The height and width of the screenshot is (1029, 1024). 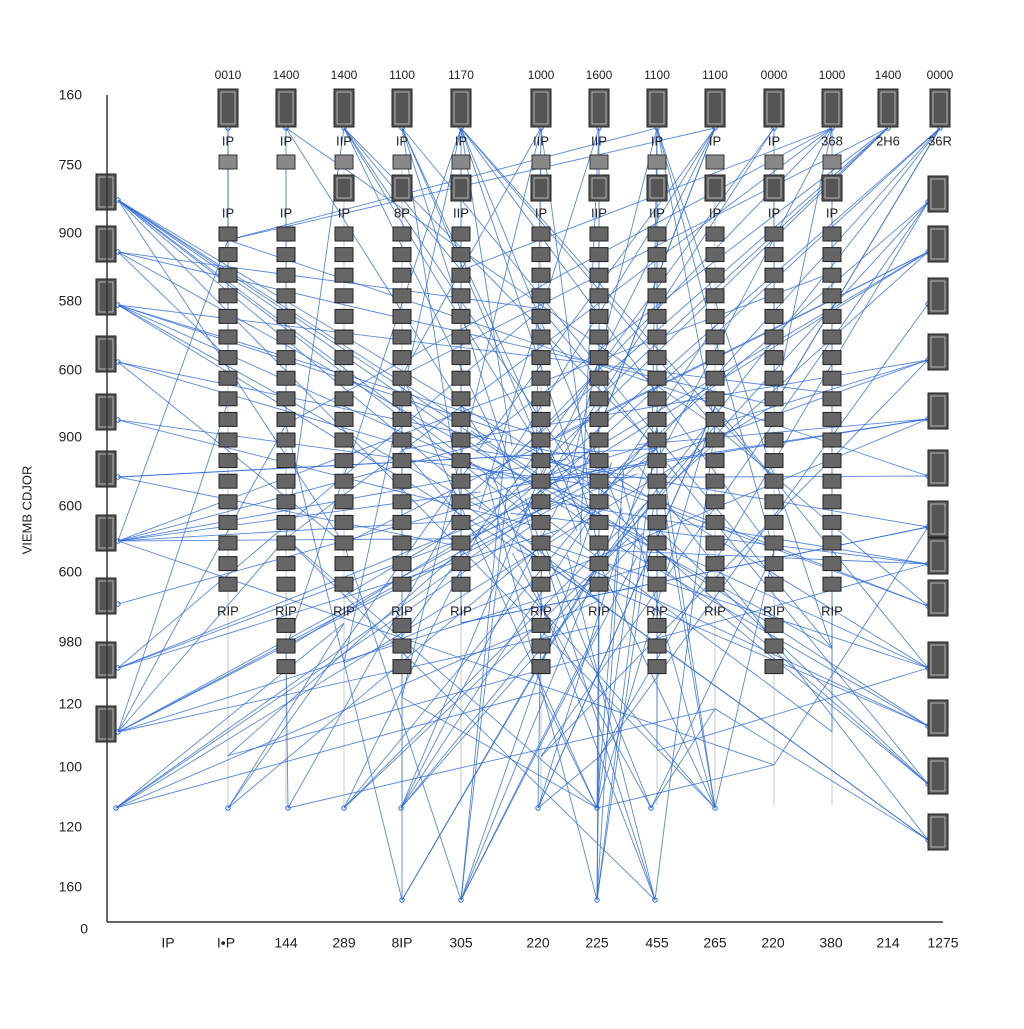 I want to click on top-label: 1000, so click(x=832, y=75).